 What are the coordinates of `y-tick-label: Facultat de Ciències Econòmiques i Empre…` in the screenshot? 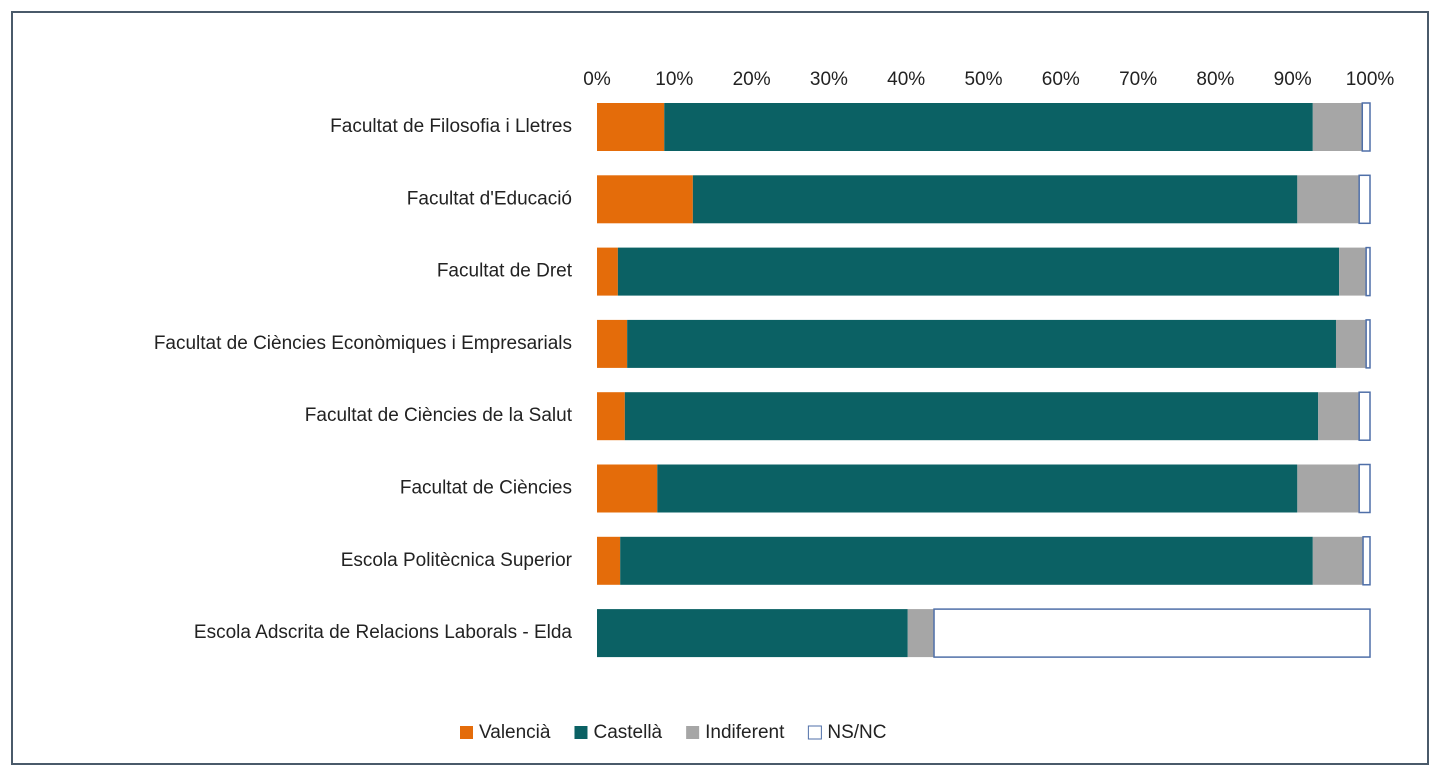 It's located at (363, 343).